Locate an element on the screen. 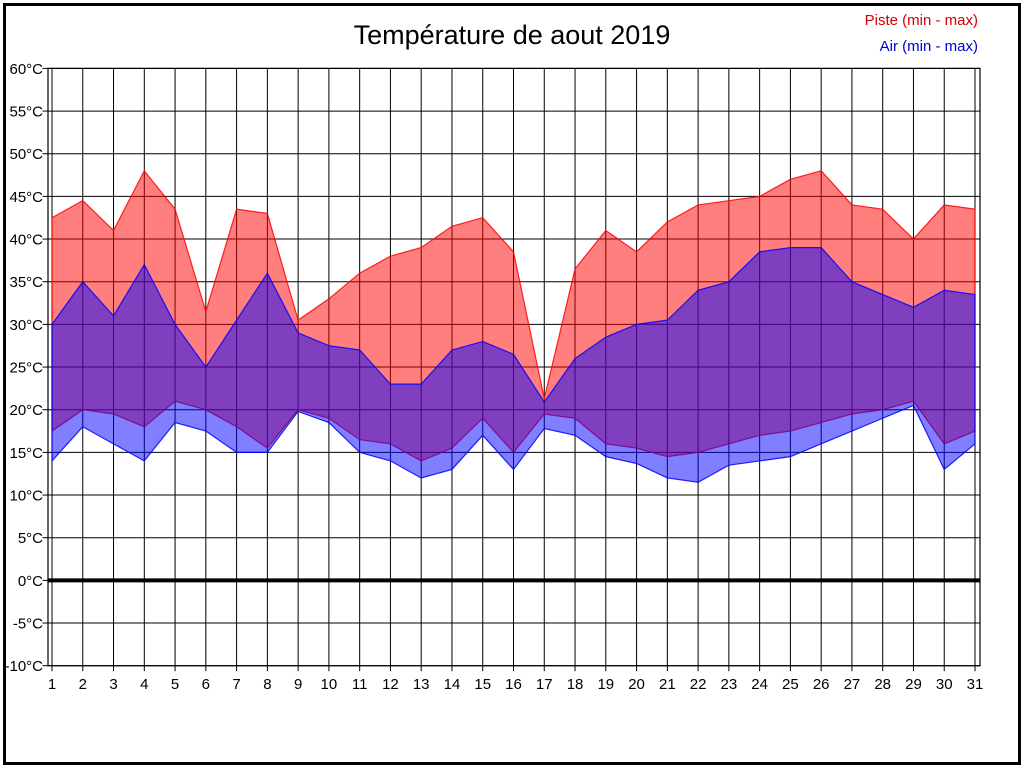 This screenshot has height=768, width=1024. x-tick-label: 22 is located at coordinates (698, 684).